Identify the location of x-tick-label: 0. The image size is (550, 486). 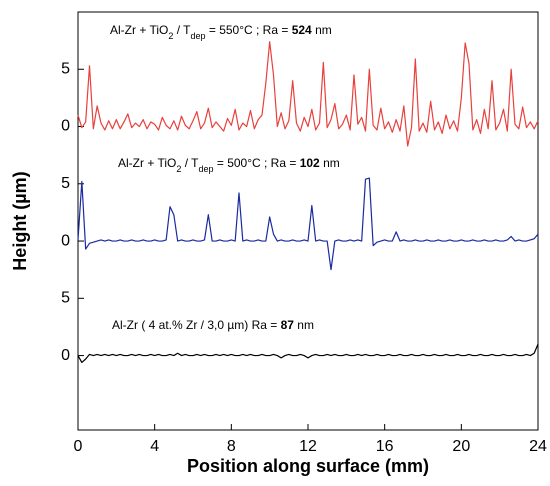
(78, 446).